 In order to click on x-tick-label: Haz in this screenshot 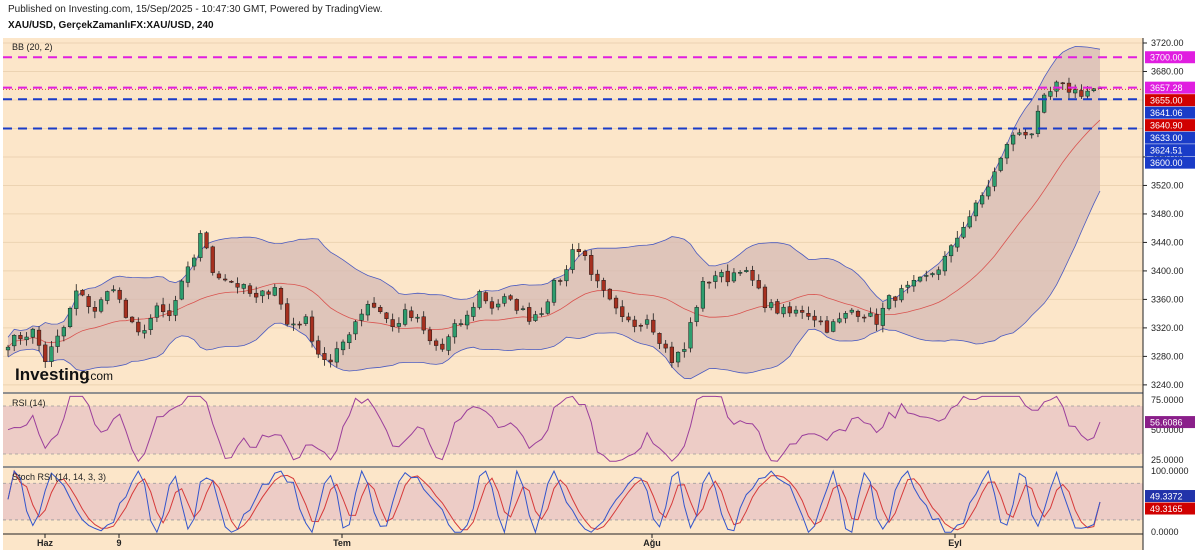, I will do `click(45, 543)`.